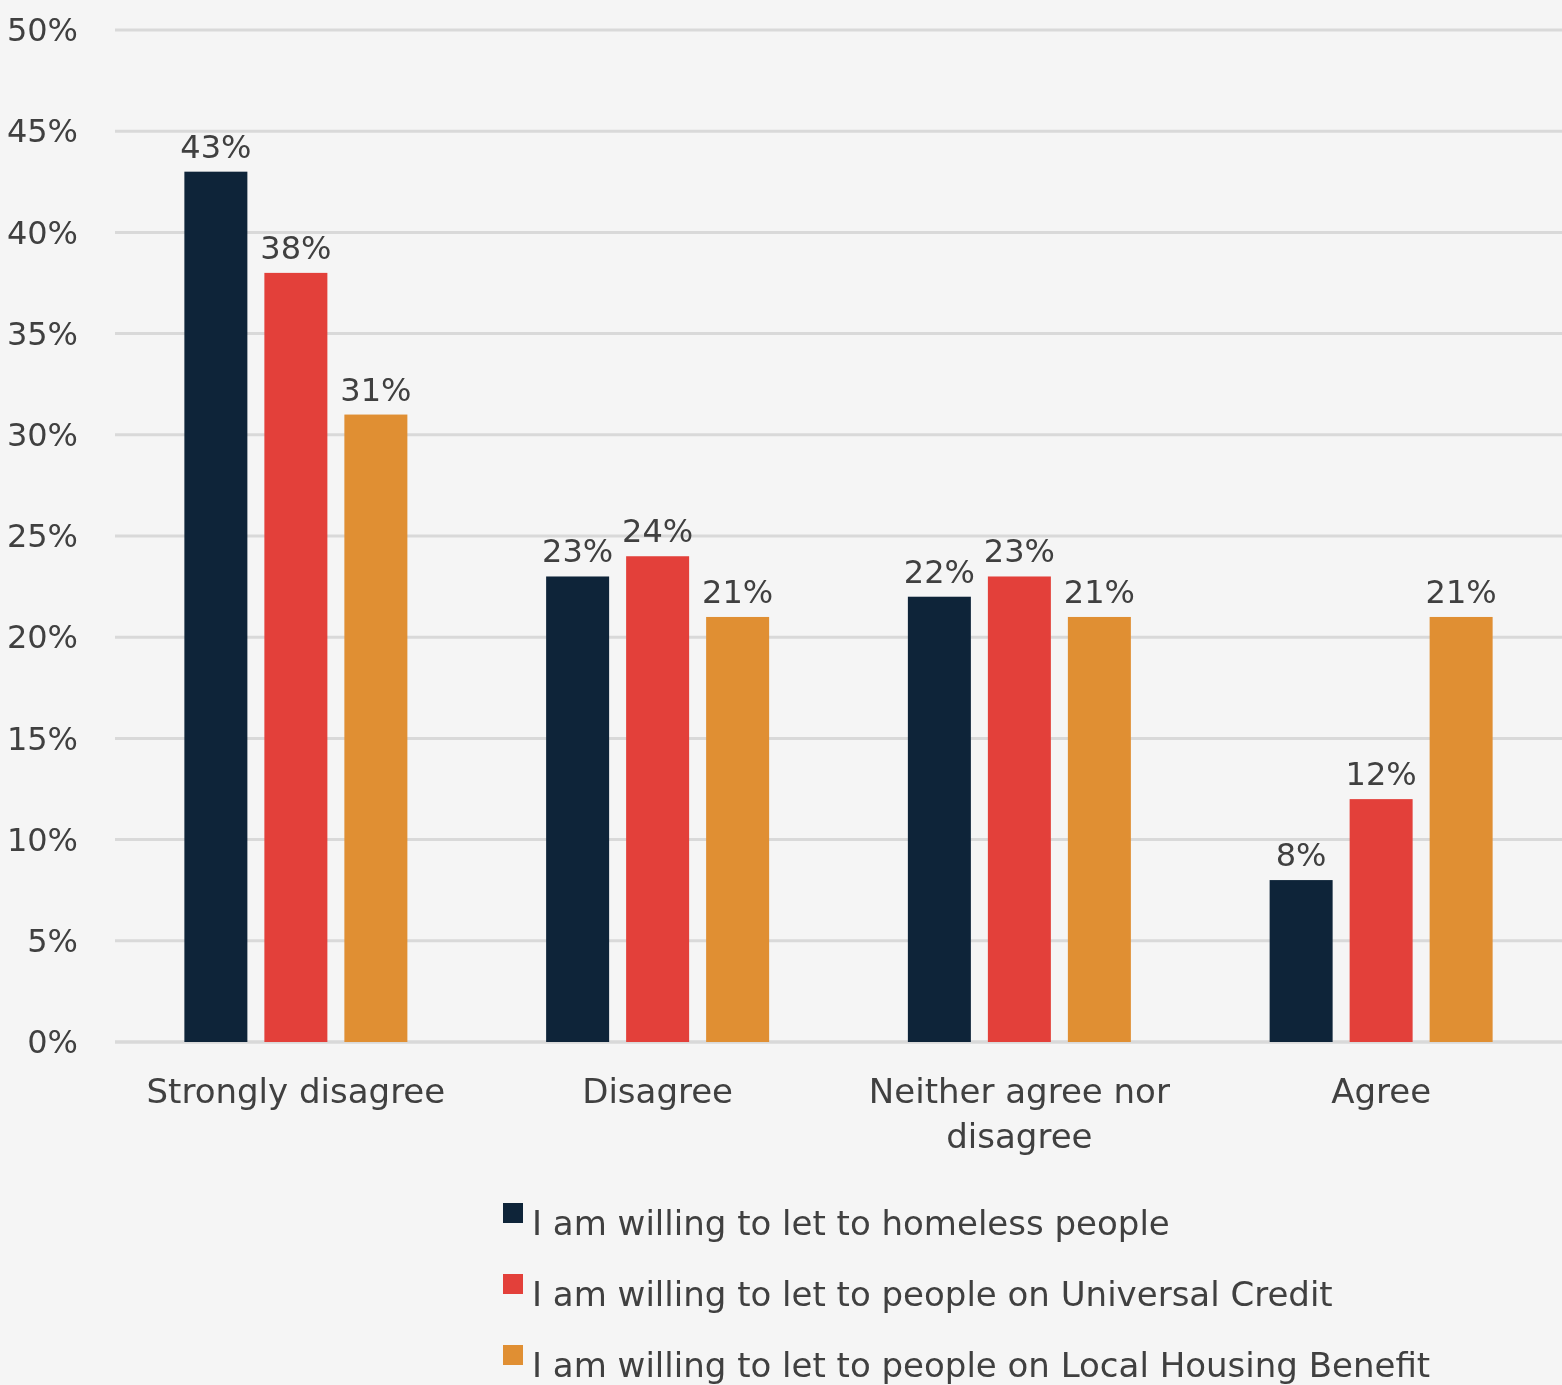 This screenshot has width=1562, height=1385. What do you see at coordinates (376, 389) in the screenshot?
I see `data-label: 31%` at bounding box center [376, 389].